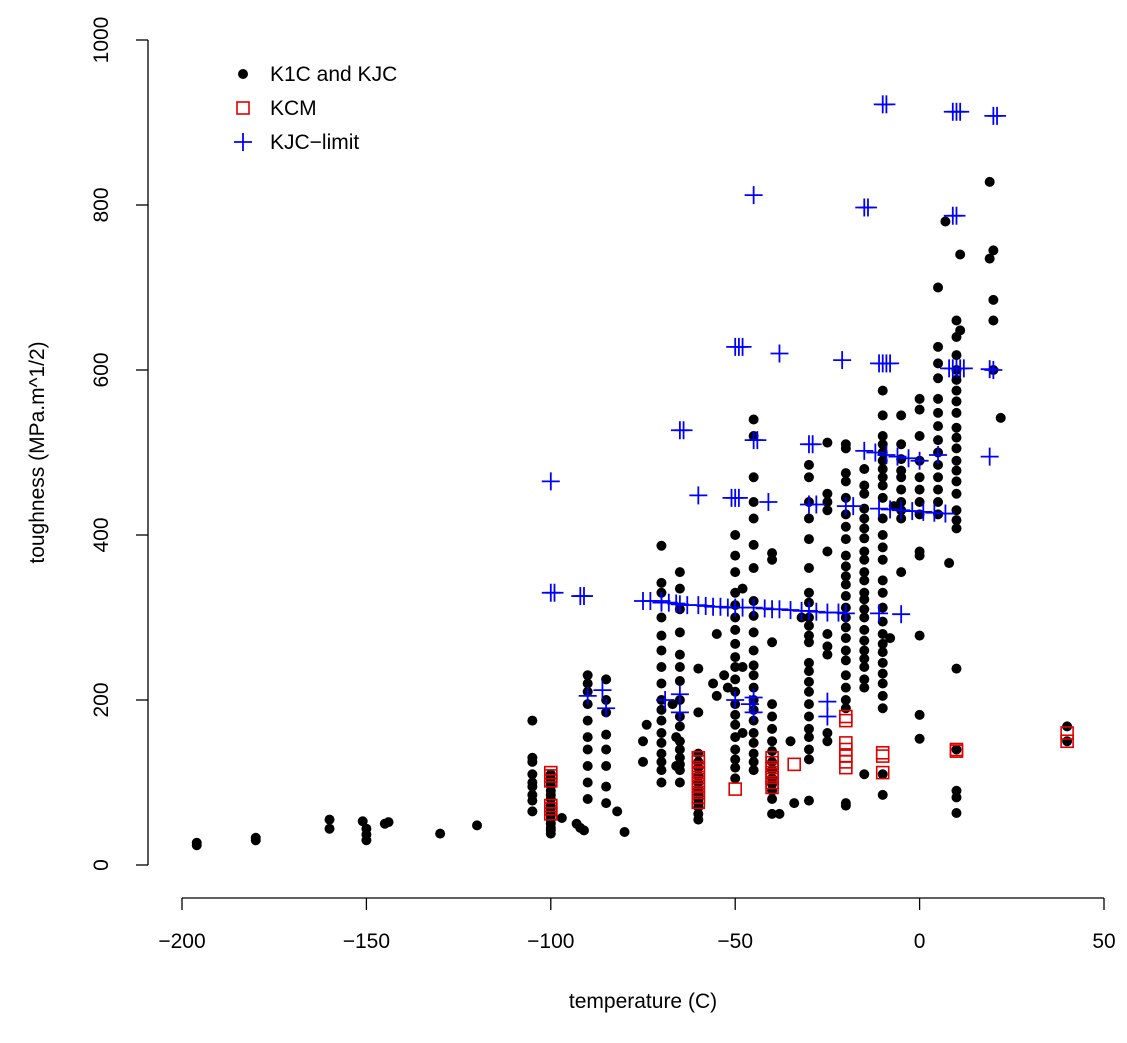 This screenshot has height=1043, width=1127. Describe the element at coordinates (637, 925) in the screenshot. I see `x-axis: −200 −150 −100 −50 0 50` at that location.